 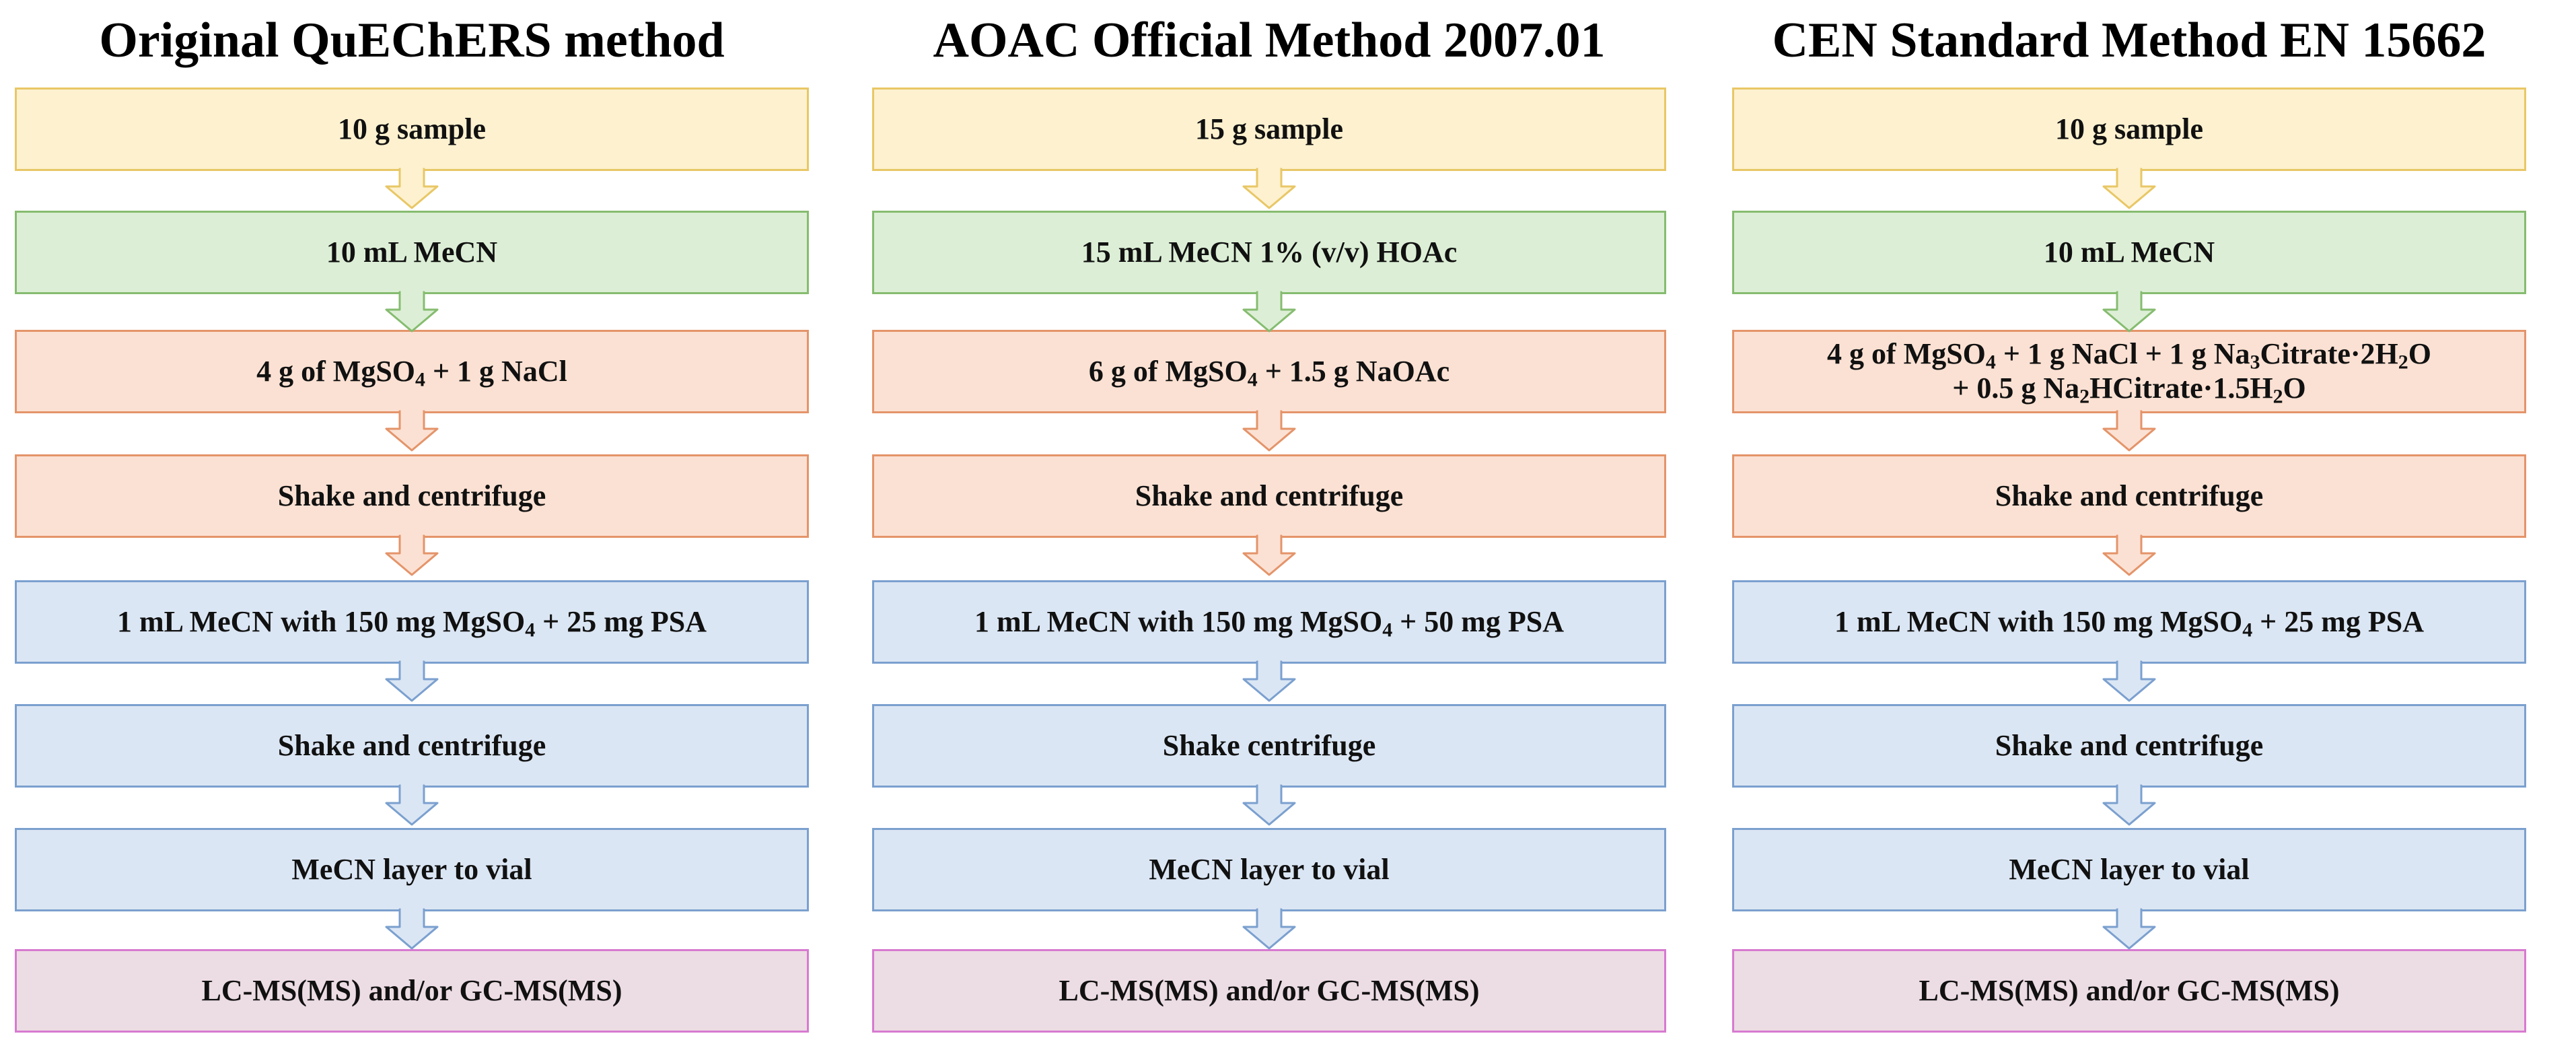 I want to click on step-dspe-cleanup: 1 mL MeCN with 150 mg MgSO4 + 50 mg PSA, so click(x=1269, y=622).